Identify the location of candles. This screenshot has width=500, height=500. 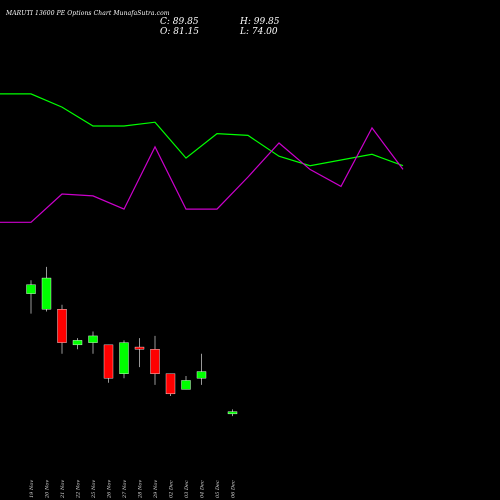
(132, 341).